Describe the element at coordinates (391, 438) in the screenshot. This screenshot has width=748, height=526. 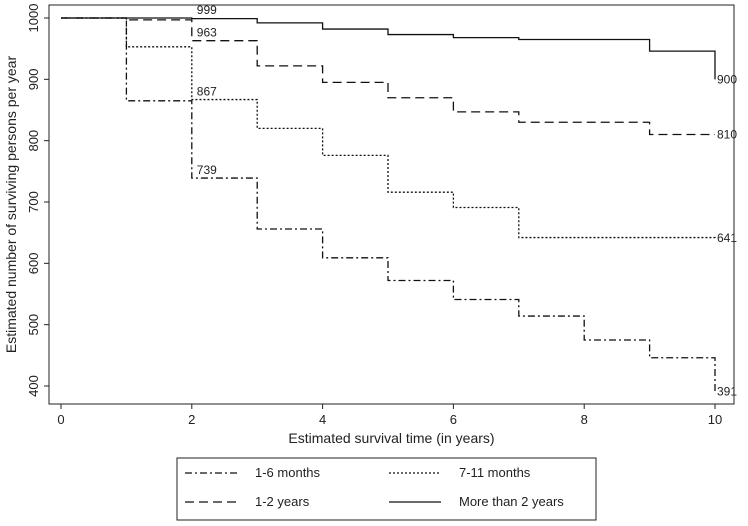
I see `x-axis-title: Estimated survival time (in years)` at that location.